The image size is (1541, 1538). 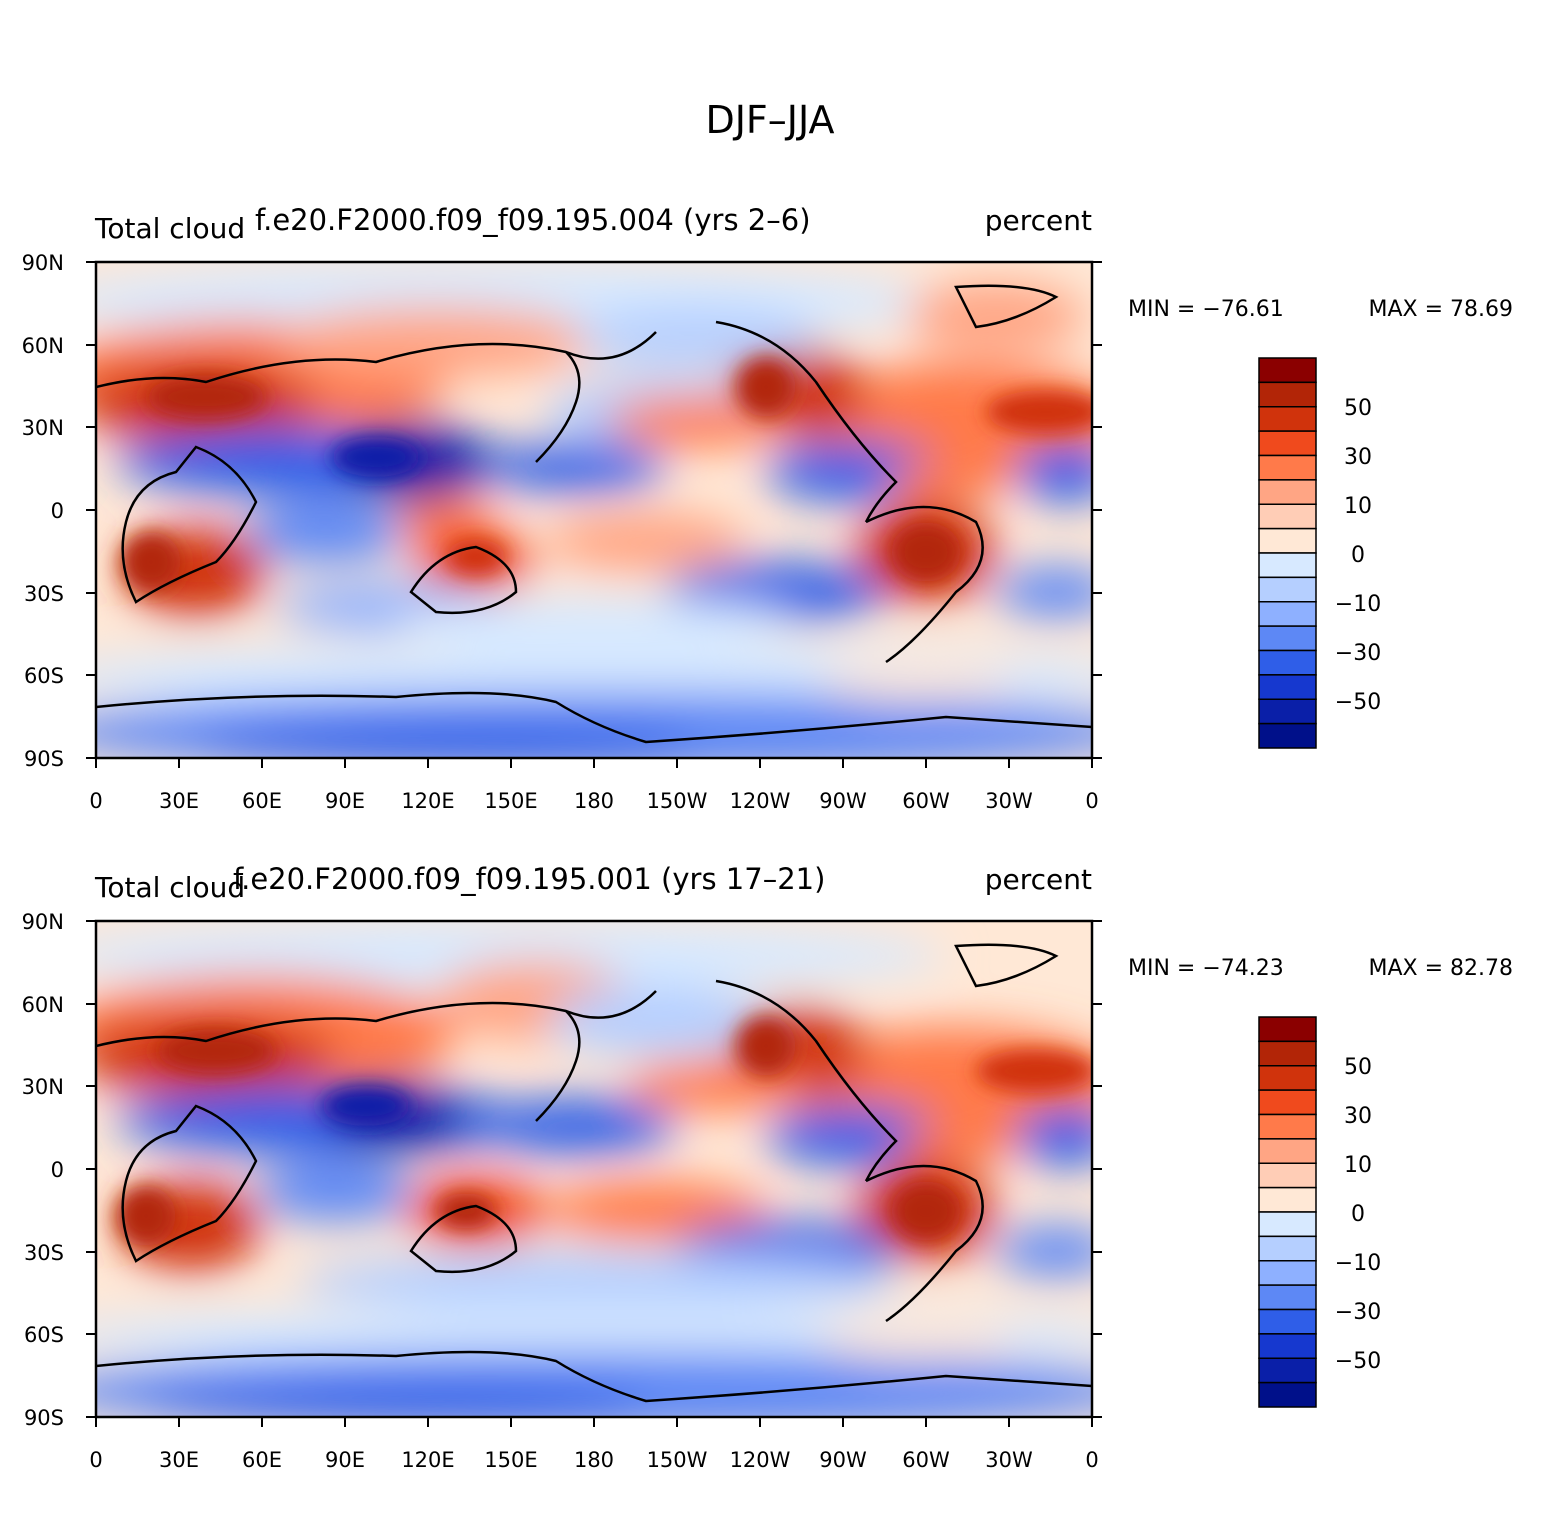 What do you see at coordinates (43, 1170) in the screenshot?
I see `panel-2-lat-labels: 90N 60N 30N 0 30S 60S 90S` at bounding box center [43, 1170].